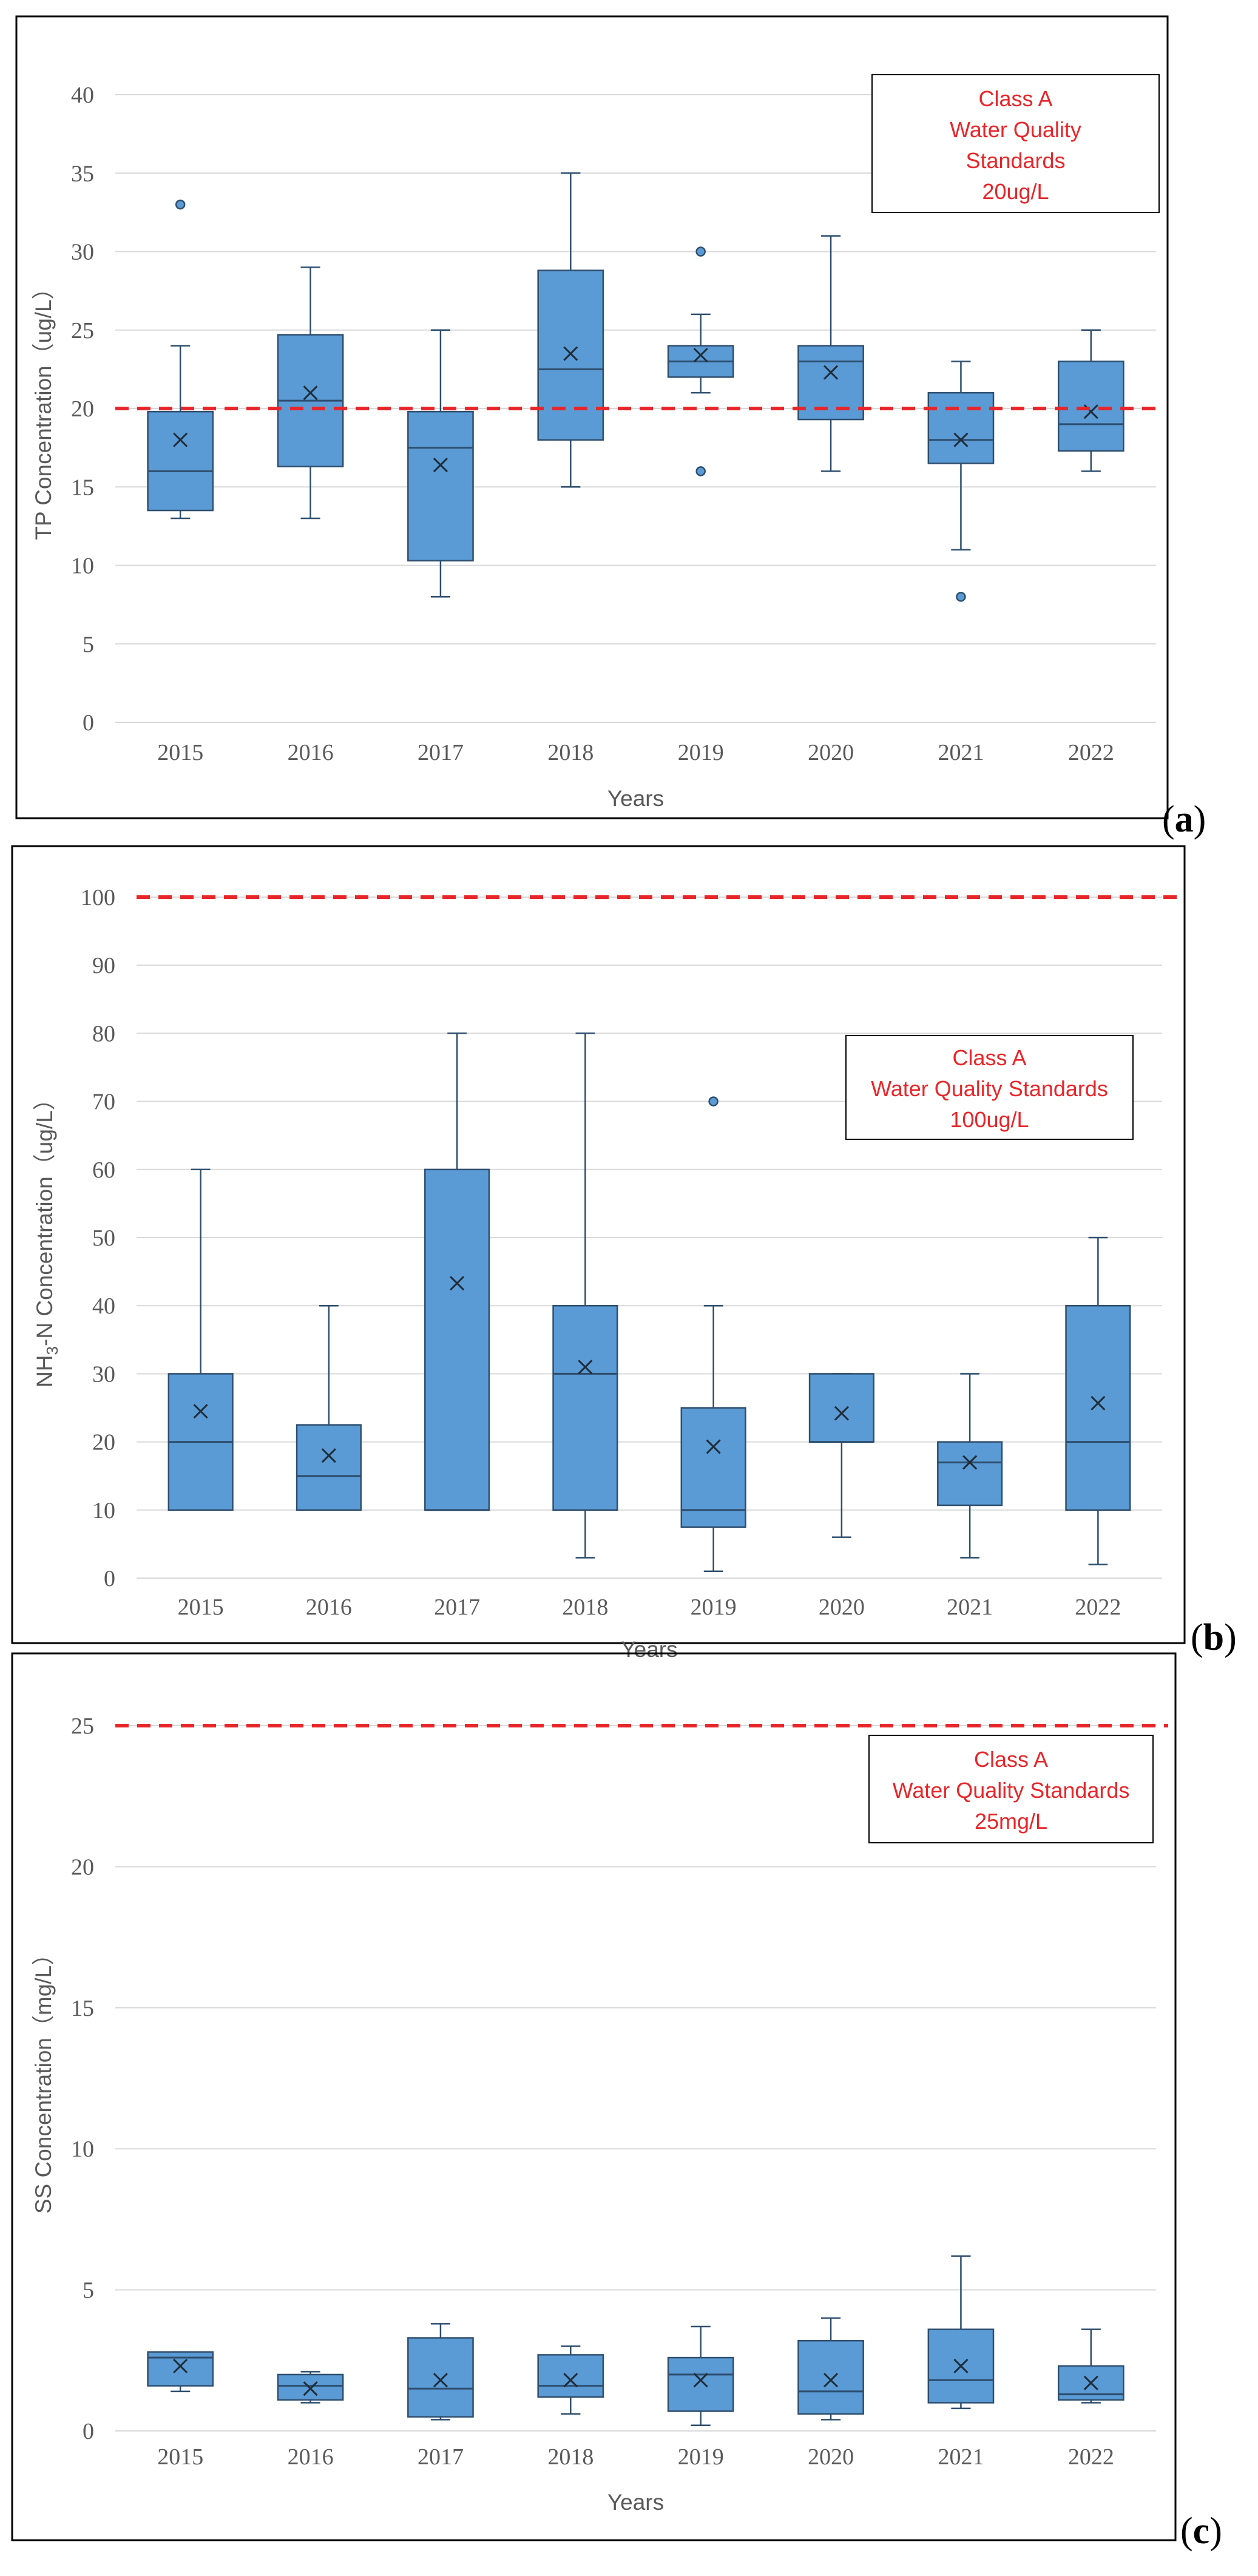 The image size is (1258, 2576). I want to click on box-2019, so click(700, 361).